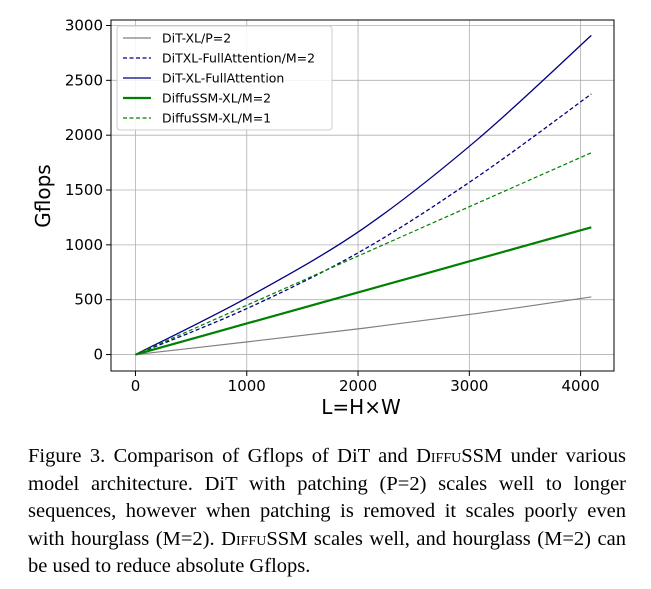 This screenshot has height=589, width=651. Describe the element at coordinates (358, 386) in the screenshot. I see `x-tick-label: 2000` at that location.